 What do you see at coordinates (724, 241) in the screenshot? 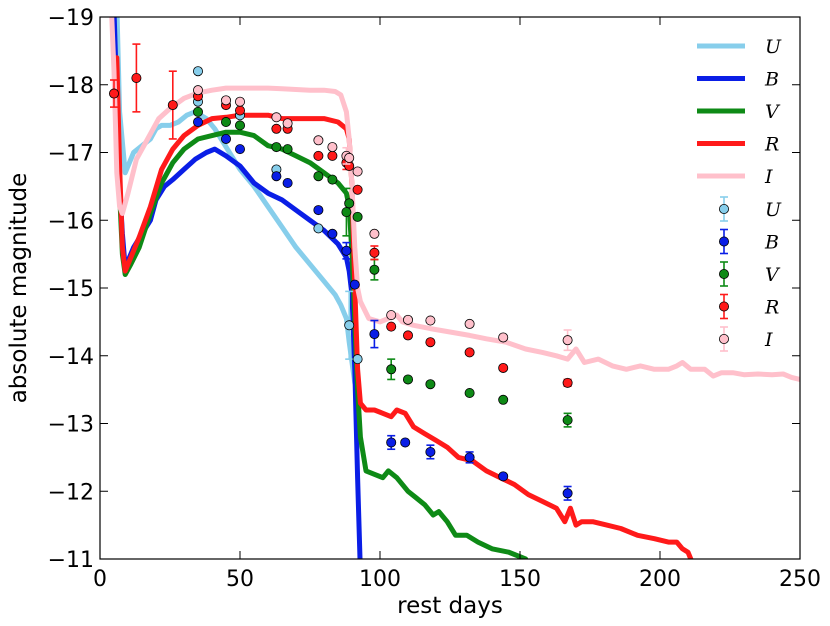
I see `legend-marker-B` at bounding box center [724, 241].